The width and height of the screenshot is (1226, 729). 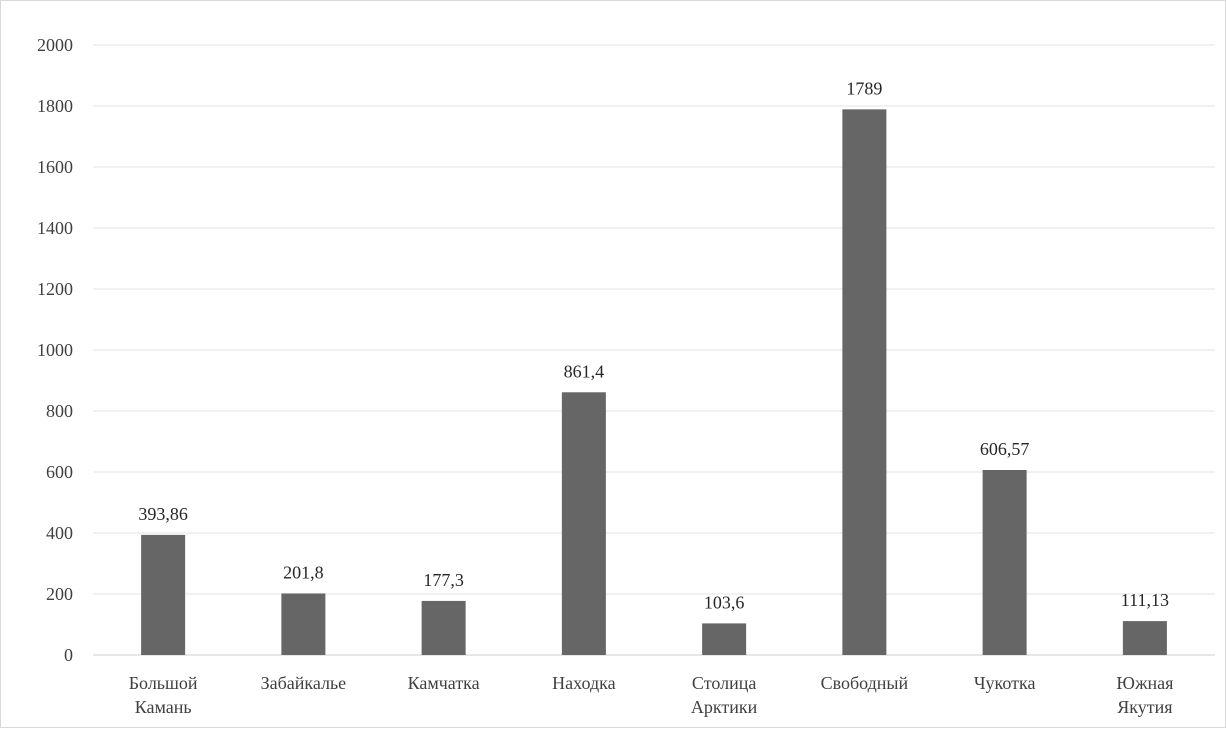 I want to click on data-label: 861,4, so click(x=584, y=371).